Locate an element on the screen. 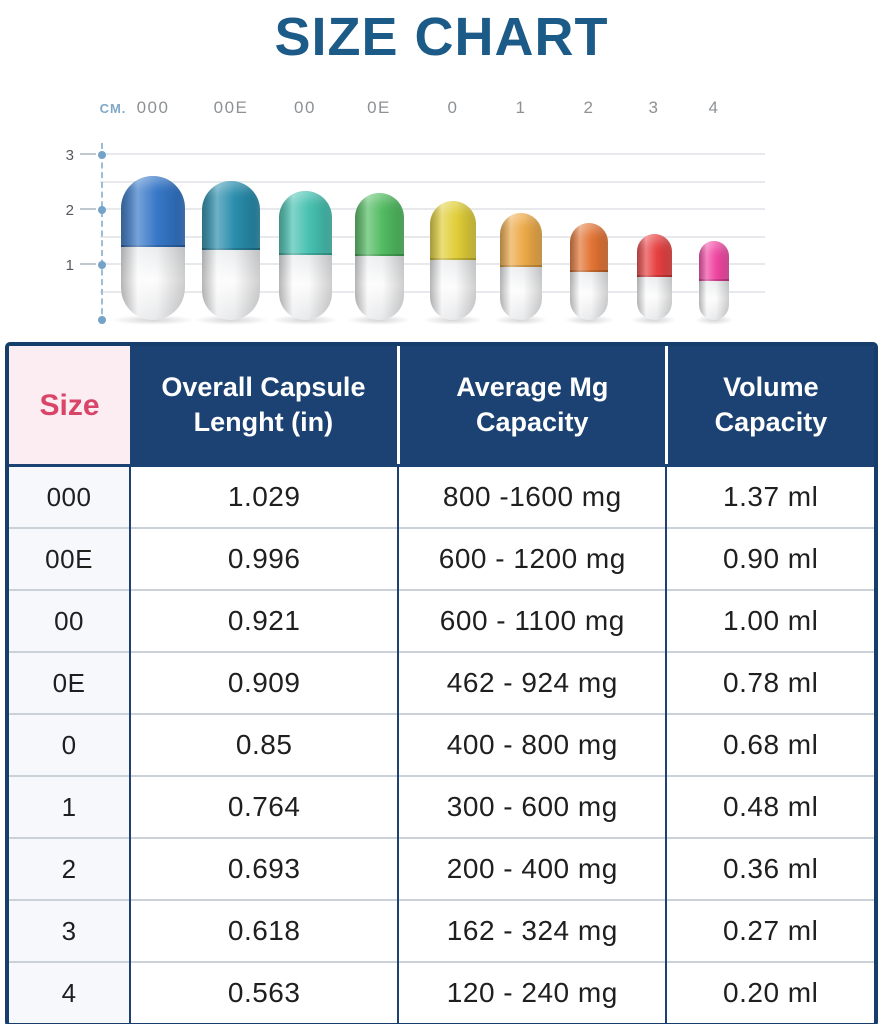 Image resolution: width=883 pixels, height=1024 pixels. table-header-cell: Size is located at coordinates (70, 406).